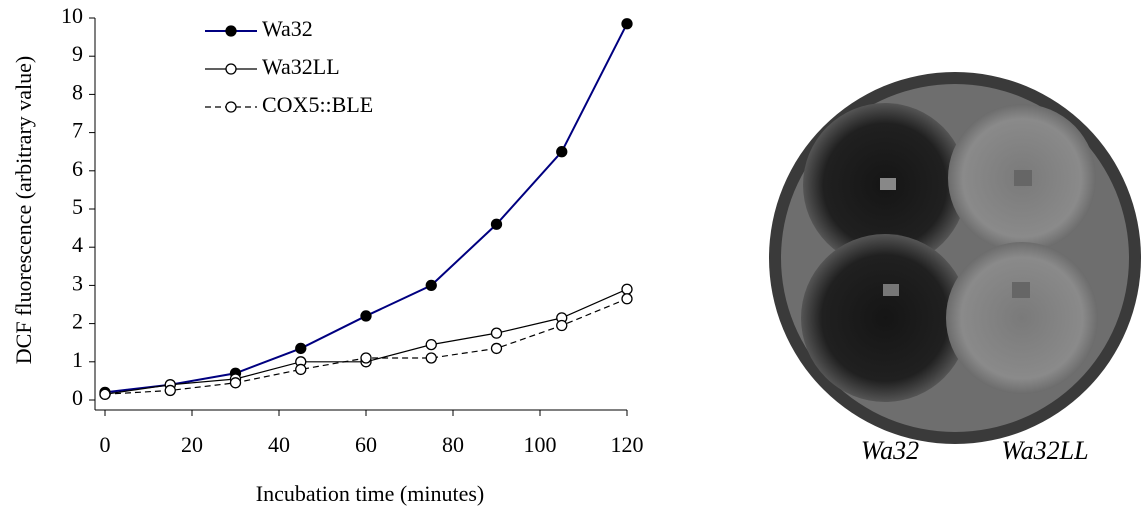 The width and height of the screenshot is (1141, 520). Describe the element at coordinates (77, 359) in the screenshot. I see `y-tick-label: 1` at that location.